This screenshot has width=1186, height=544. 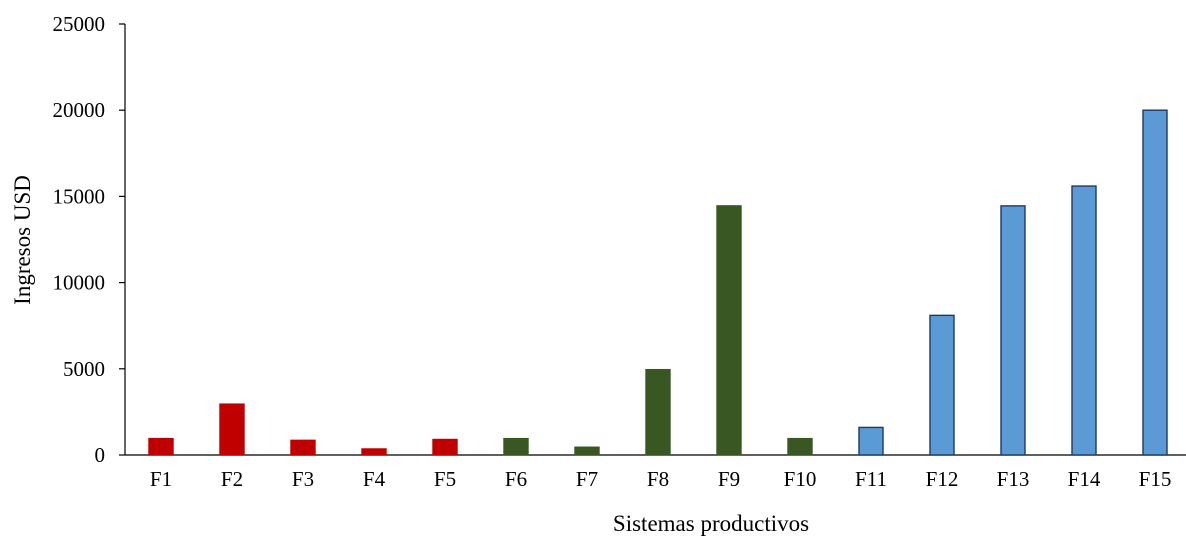 What do you see at coordinates (800, 446) in the screenshot?
I see `bar-f10` at bounding box center [800, 446].